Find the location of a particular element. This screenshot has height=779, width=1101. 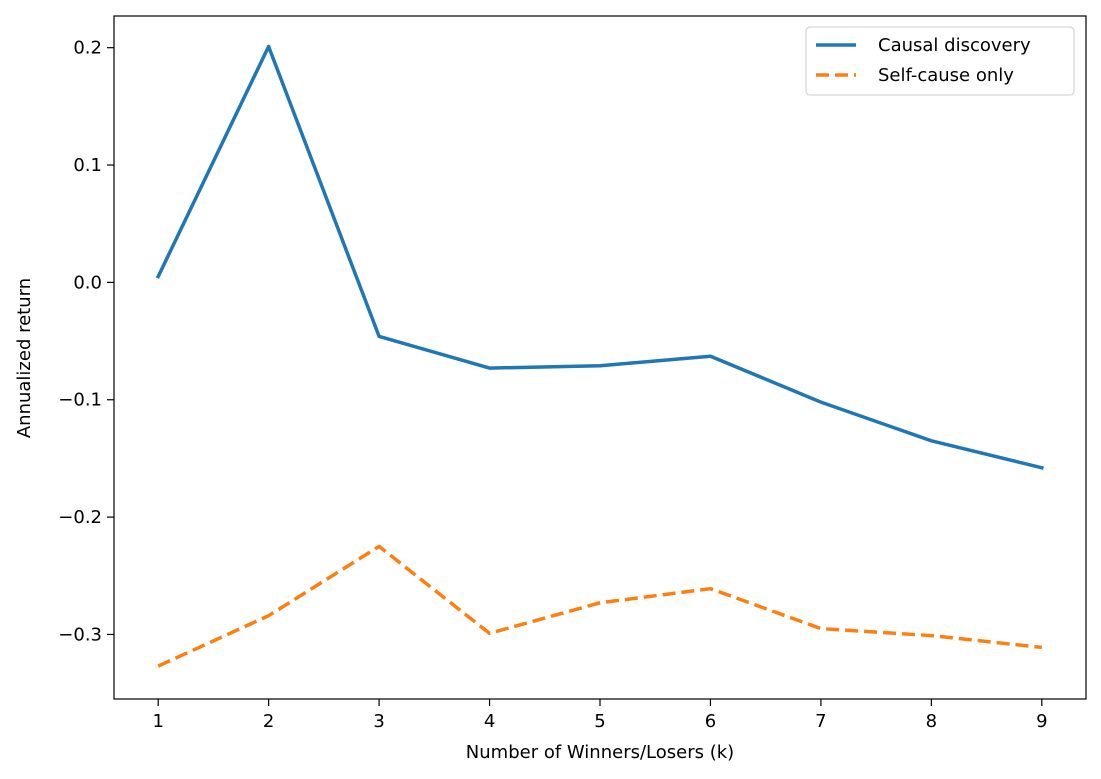

y-tick-label: −0.1 is located at coordinates (80, 400).